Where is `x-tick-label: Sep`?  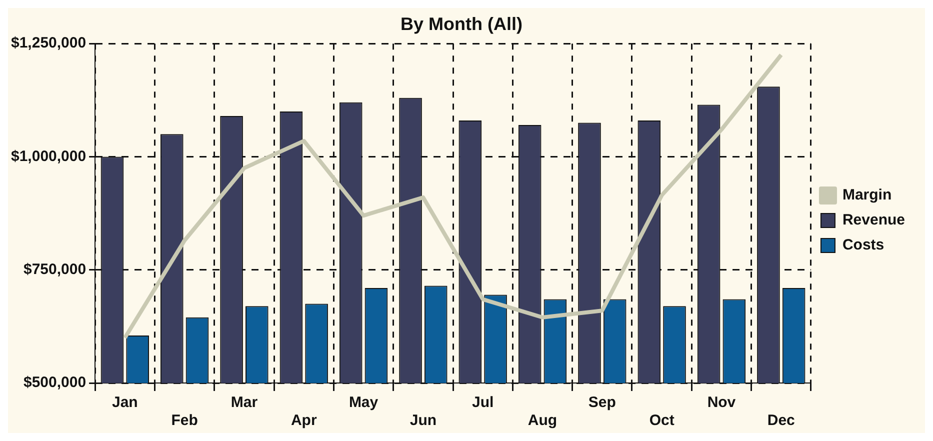 x-tick-label: Sep is located at coordinates (602, 403).